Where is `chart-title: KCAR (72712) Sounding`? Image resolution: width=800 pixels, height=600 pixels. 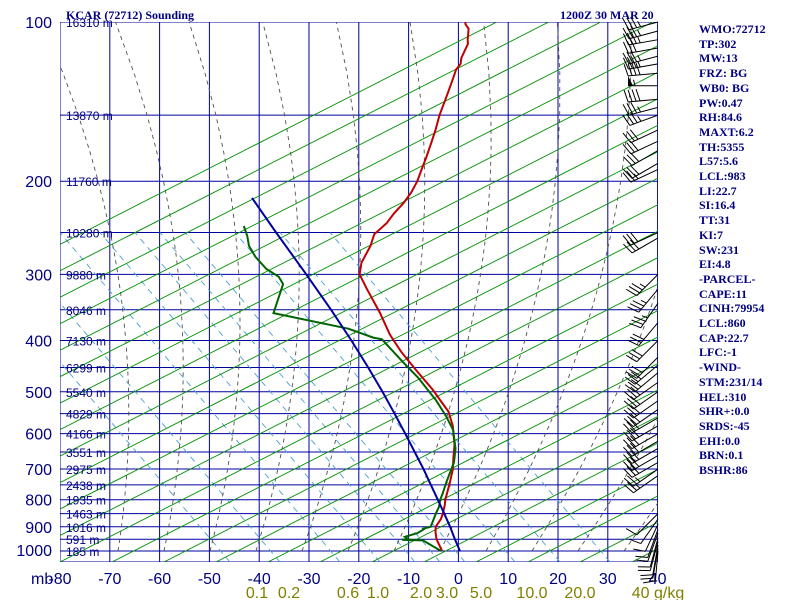
chart-title: KCAR (72712) Sounding is located at coordinates (130, 15).